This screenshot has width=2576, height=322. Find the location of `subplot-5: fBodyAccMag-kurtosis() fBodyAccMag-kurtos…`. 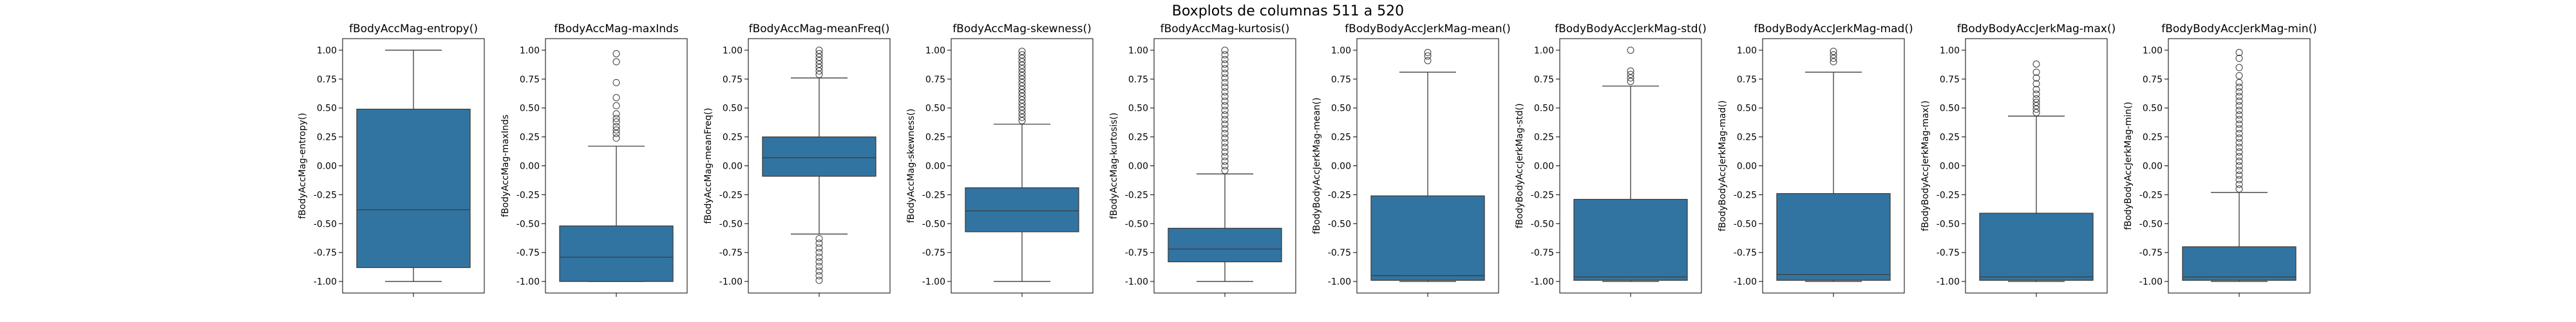

subplot-5: fBodyAccMag-kurtosis() fBodyAccMag-kurtos… is located at coordinates (1202, 160).